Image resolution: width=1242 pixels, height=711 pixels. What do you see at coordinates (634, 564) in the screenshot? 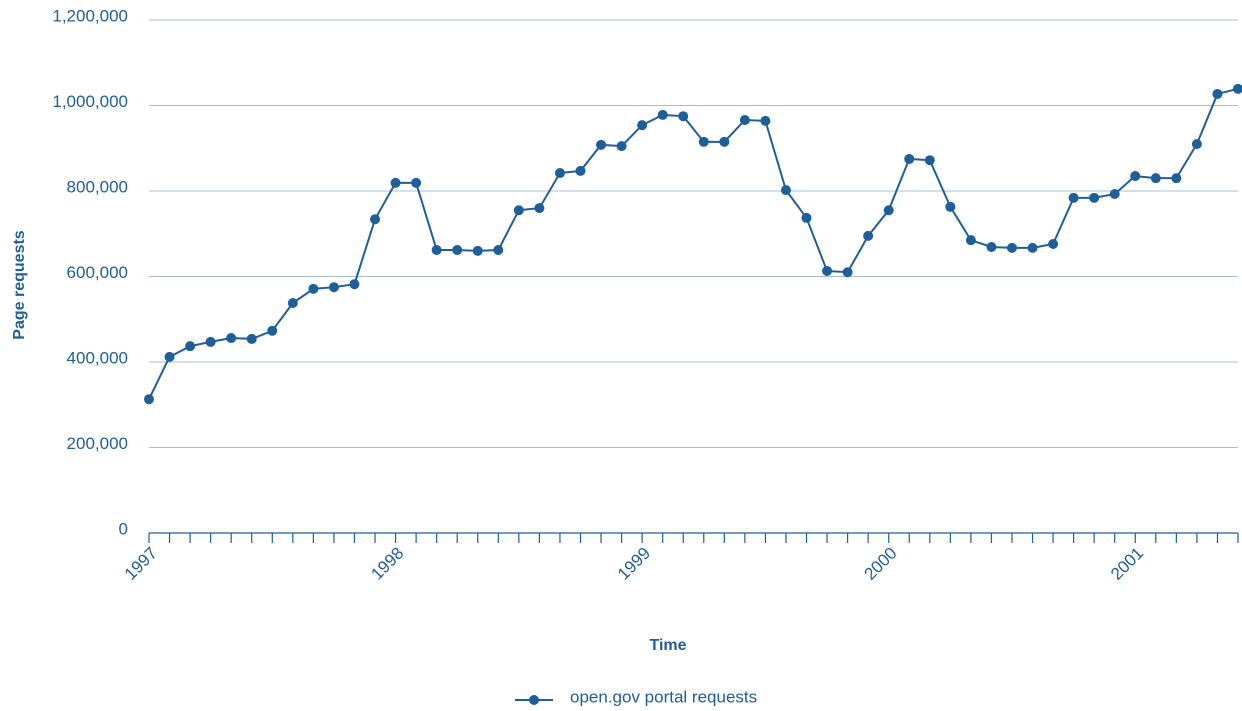
I see `x-tick-label: 1999` at bounding box center [634, 564].